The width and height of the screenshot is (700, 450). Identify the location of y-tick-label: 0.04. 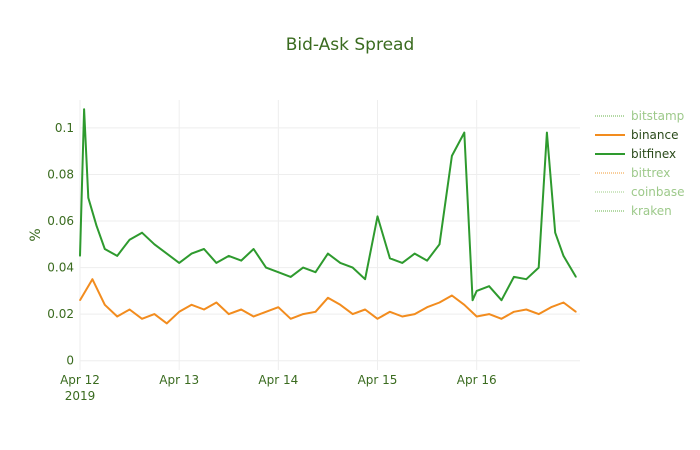
(60, 268).